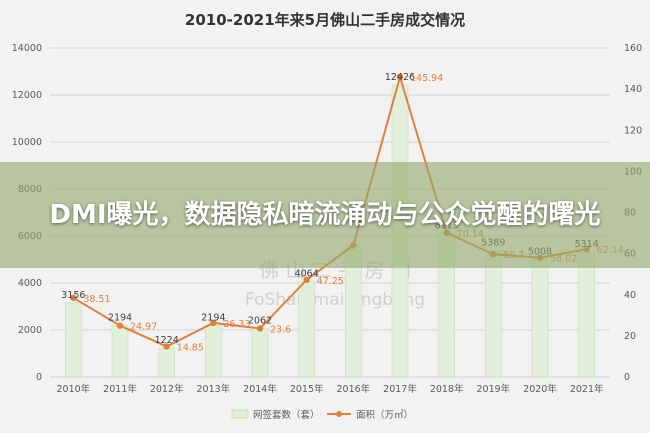 This screenshot has width=650, height=433. Describe the element at coordinates (286, 415) in the screenshot. I see `legend-bar-label: 网签套数（套）` at that location.